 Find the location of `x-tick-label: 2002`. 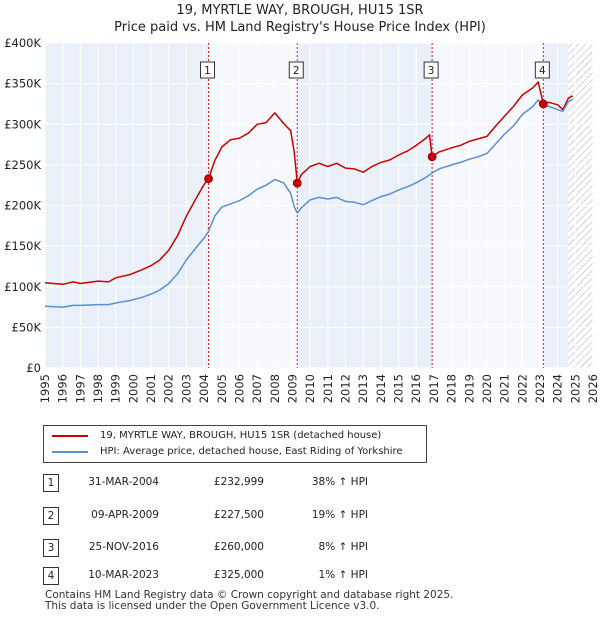

x-tick-label: 2002 is located at coordinates (169, 388).